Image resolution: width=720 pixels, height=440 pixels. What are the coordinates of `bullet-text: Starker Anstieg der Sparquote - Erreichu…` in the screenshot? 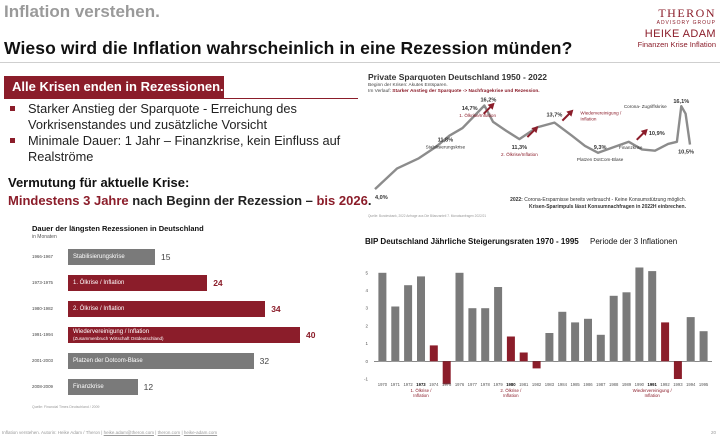 It's located at (162, 116).